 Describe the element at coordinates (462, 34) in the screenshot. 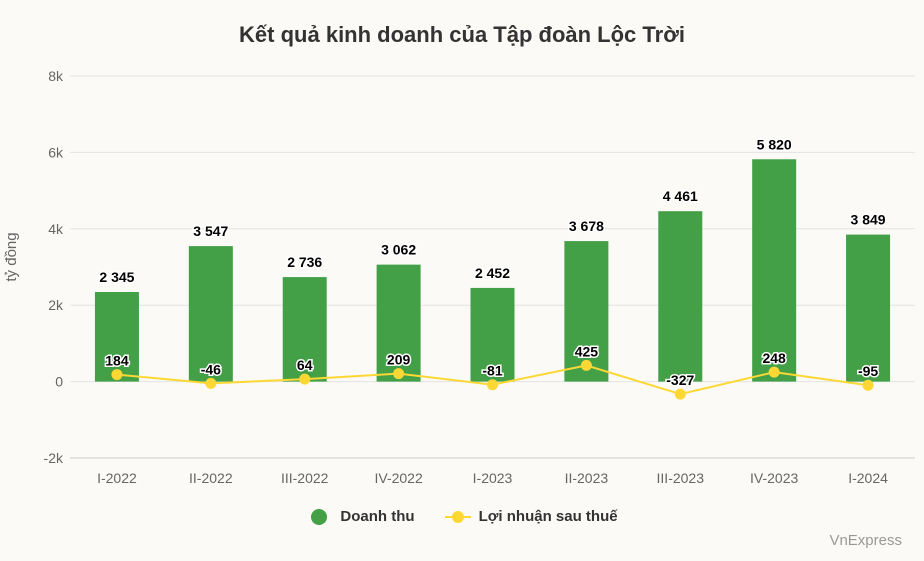

I see `chart-title: Kết quả kinh doanh của Tập đoàn Lộc Trời` at that location.